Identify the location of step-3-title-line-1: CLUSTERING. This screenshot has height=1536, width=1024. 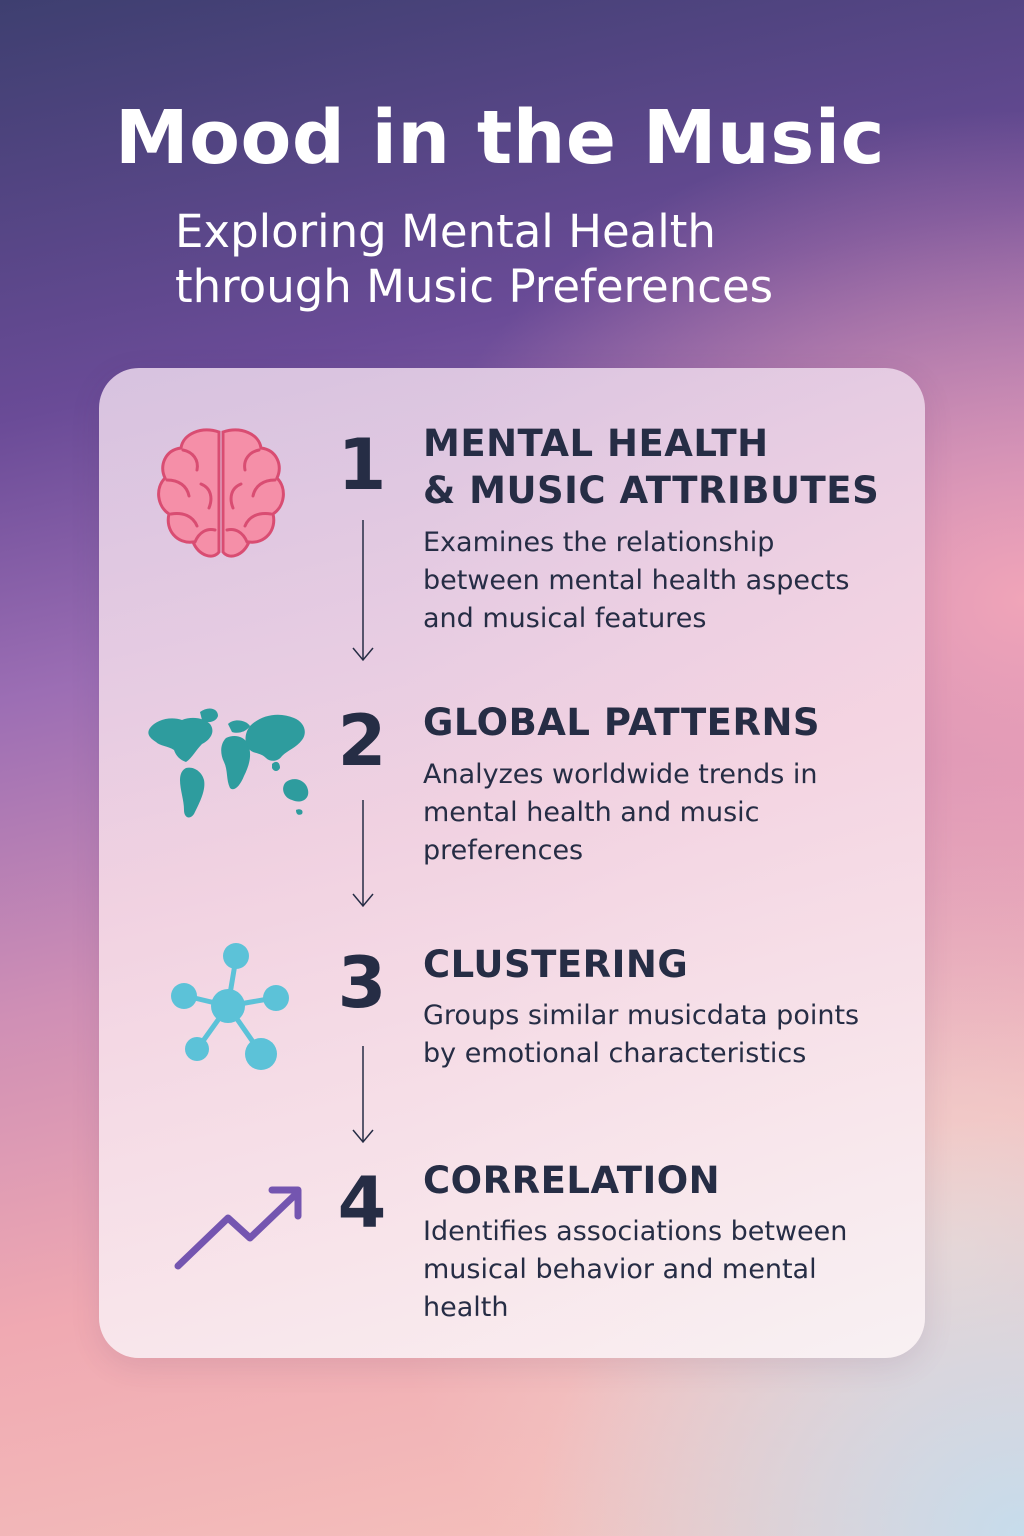
(556, 964).